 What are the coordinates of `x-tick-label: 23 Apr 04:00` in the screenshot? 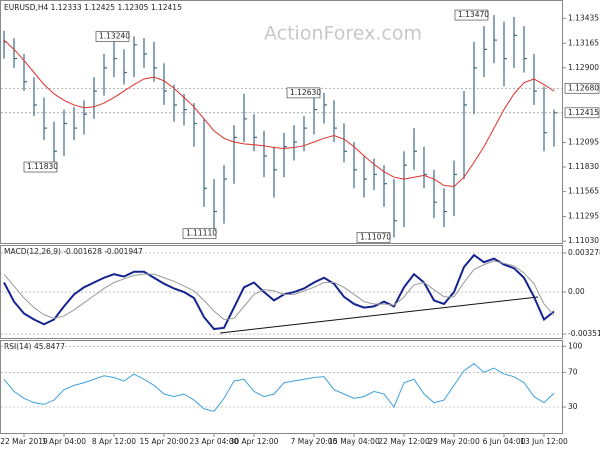 It's located at (214, 441).